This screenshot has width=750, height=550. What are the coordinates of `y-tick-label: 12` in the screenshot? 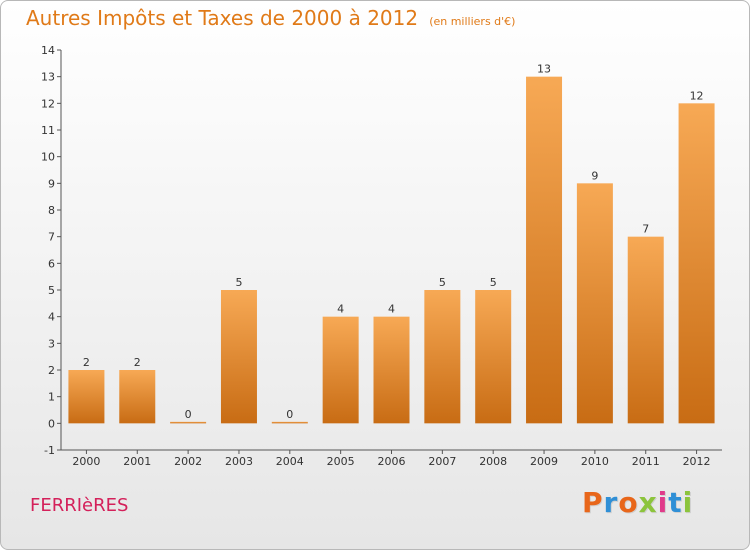 It's located at (48, 103).